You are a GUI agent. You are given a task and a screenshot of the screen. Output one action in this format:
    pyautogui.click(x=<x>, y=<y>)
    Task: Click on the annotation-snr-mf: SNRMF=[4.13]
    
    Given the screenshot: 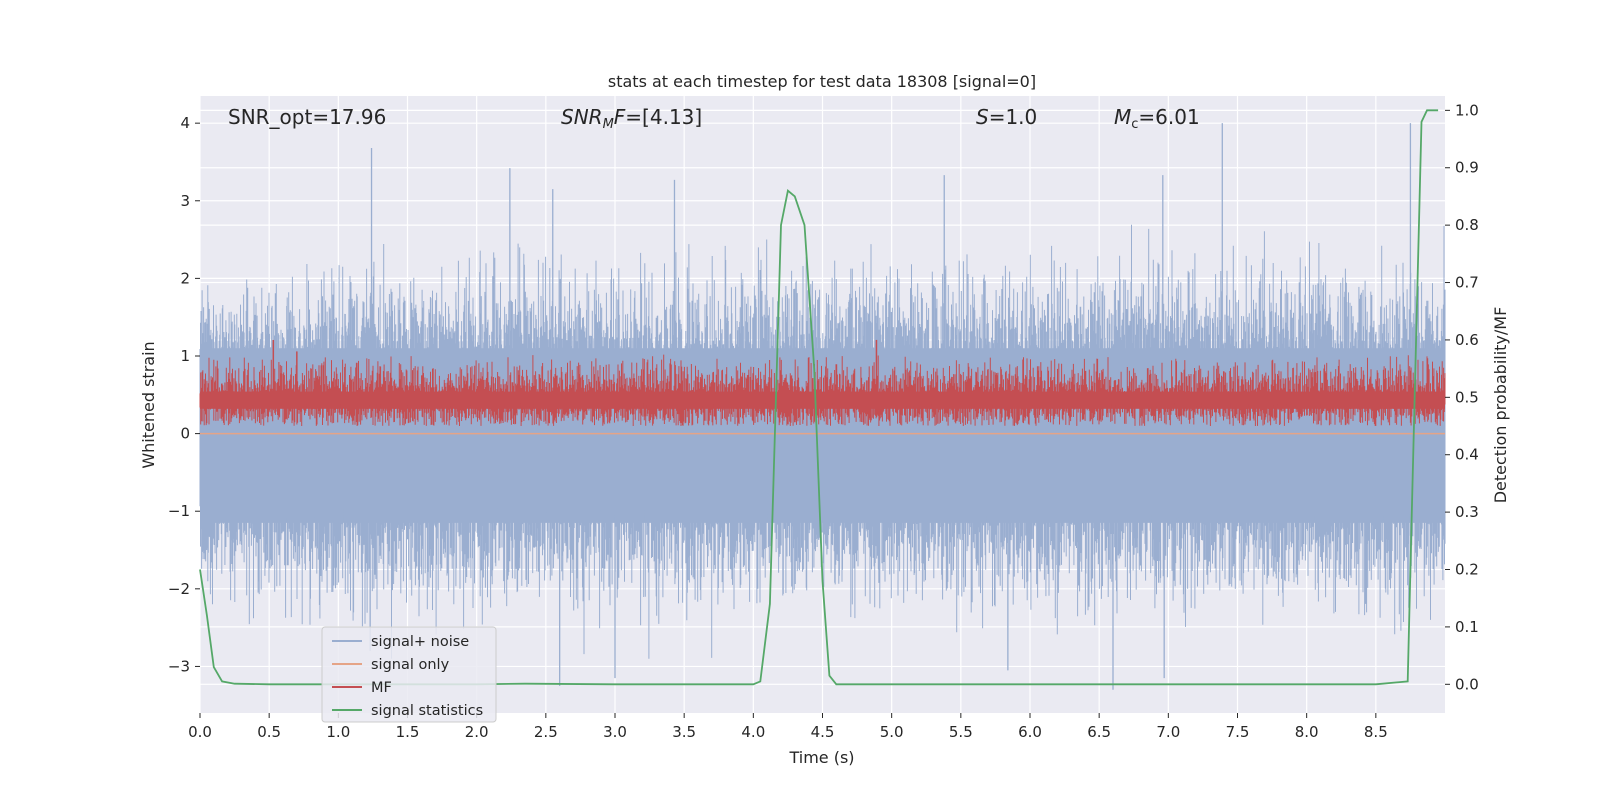 What is the action you would take?
    pyautogui.click(x=631, y=118)
    